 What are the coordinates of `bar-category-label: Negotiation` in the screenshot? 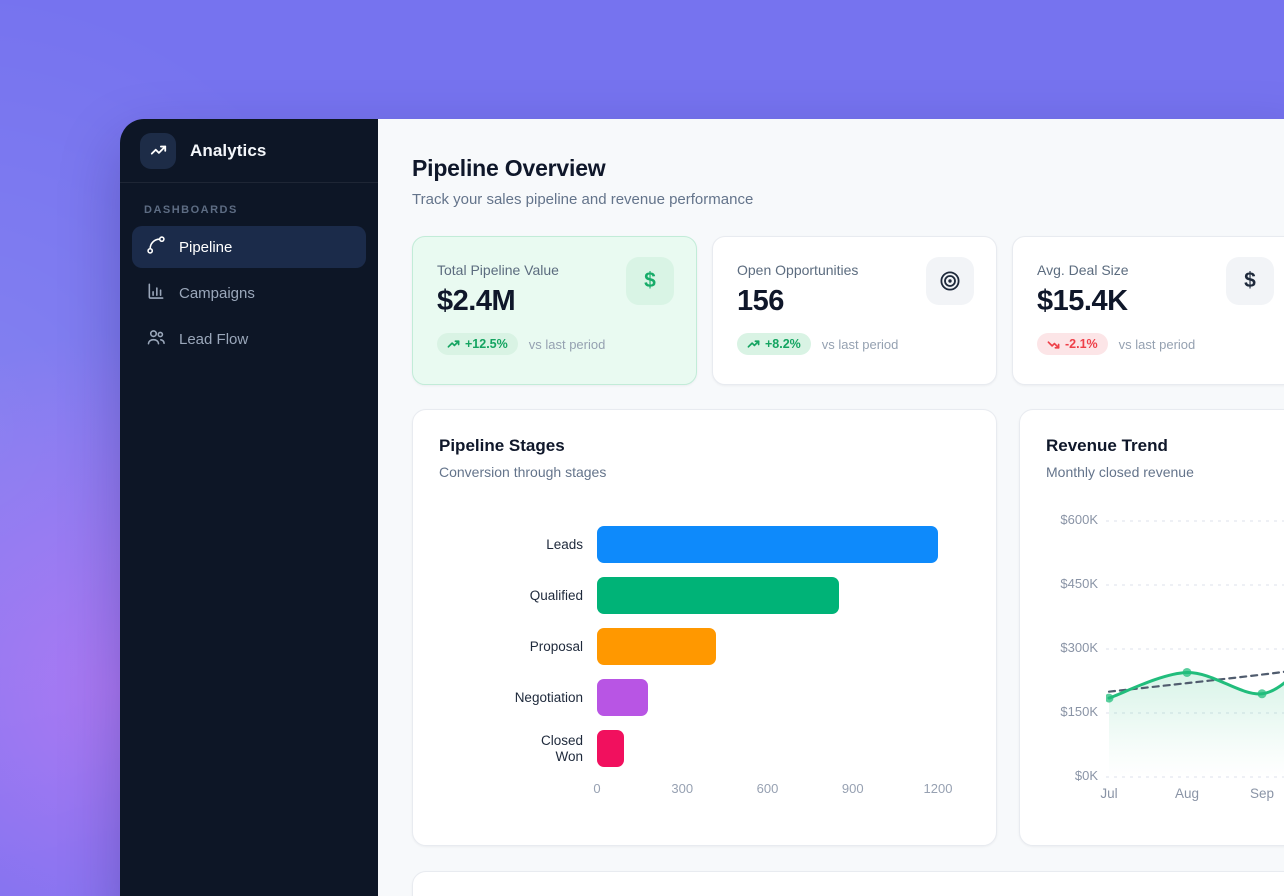 It's located at (548, 697).